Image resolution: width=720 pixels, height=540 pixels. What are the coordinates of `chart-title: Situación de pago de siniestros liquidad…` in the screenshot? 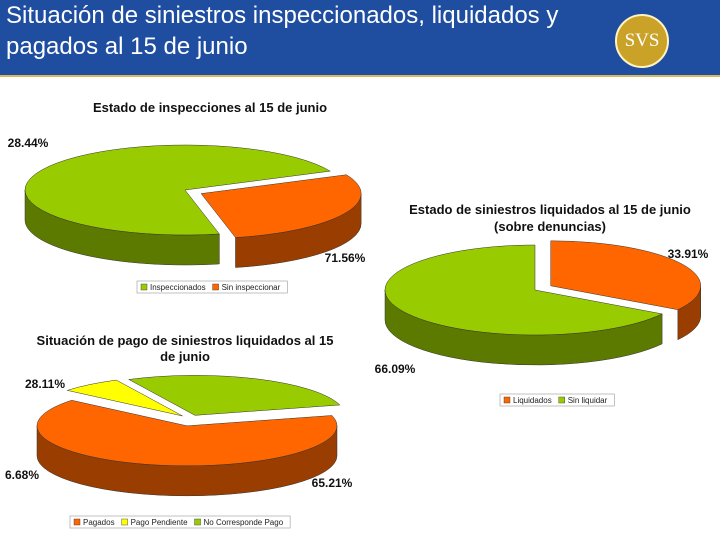 It's located at (185, 348).